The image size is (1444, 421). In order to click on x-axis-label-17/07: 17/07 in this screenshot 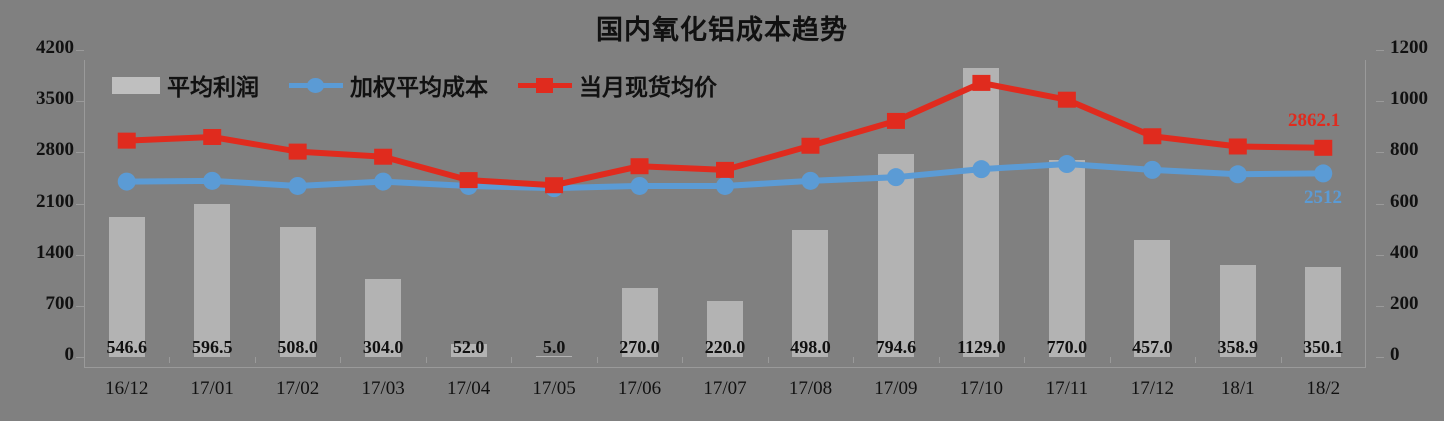, I will do `click(725, 388)`.